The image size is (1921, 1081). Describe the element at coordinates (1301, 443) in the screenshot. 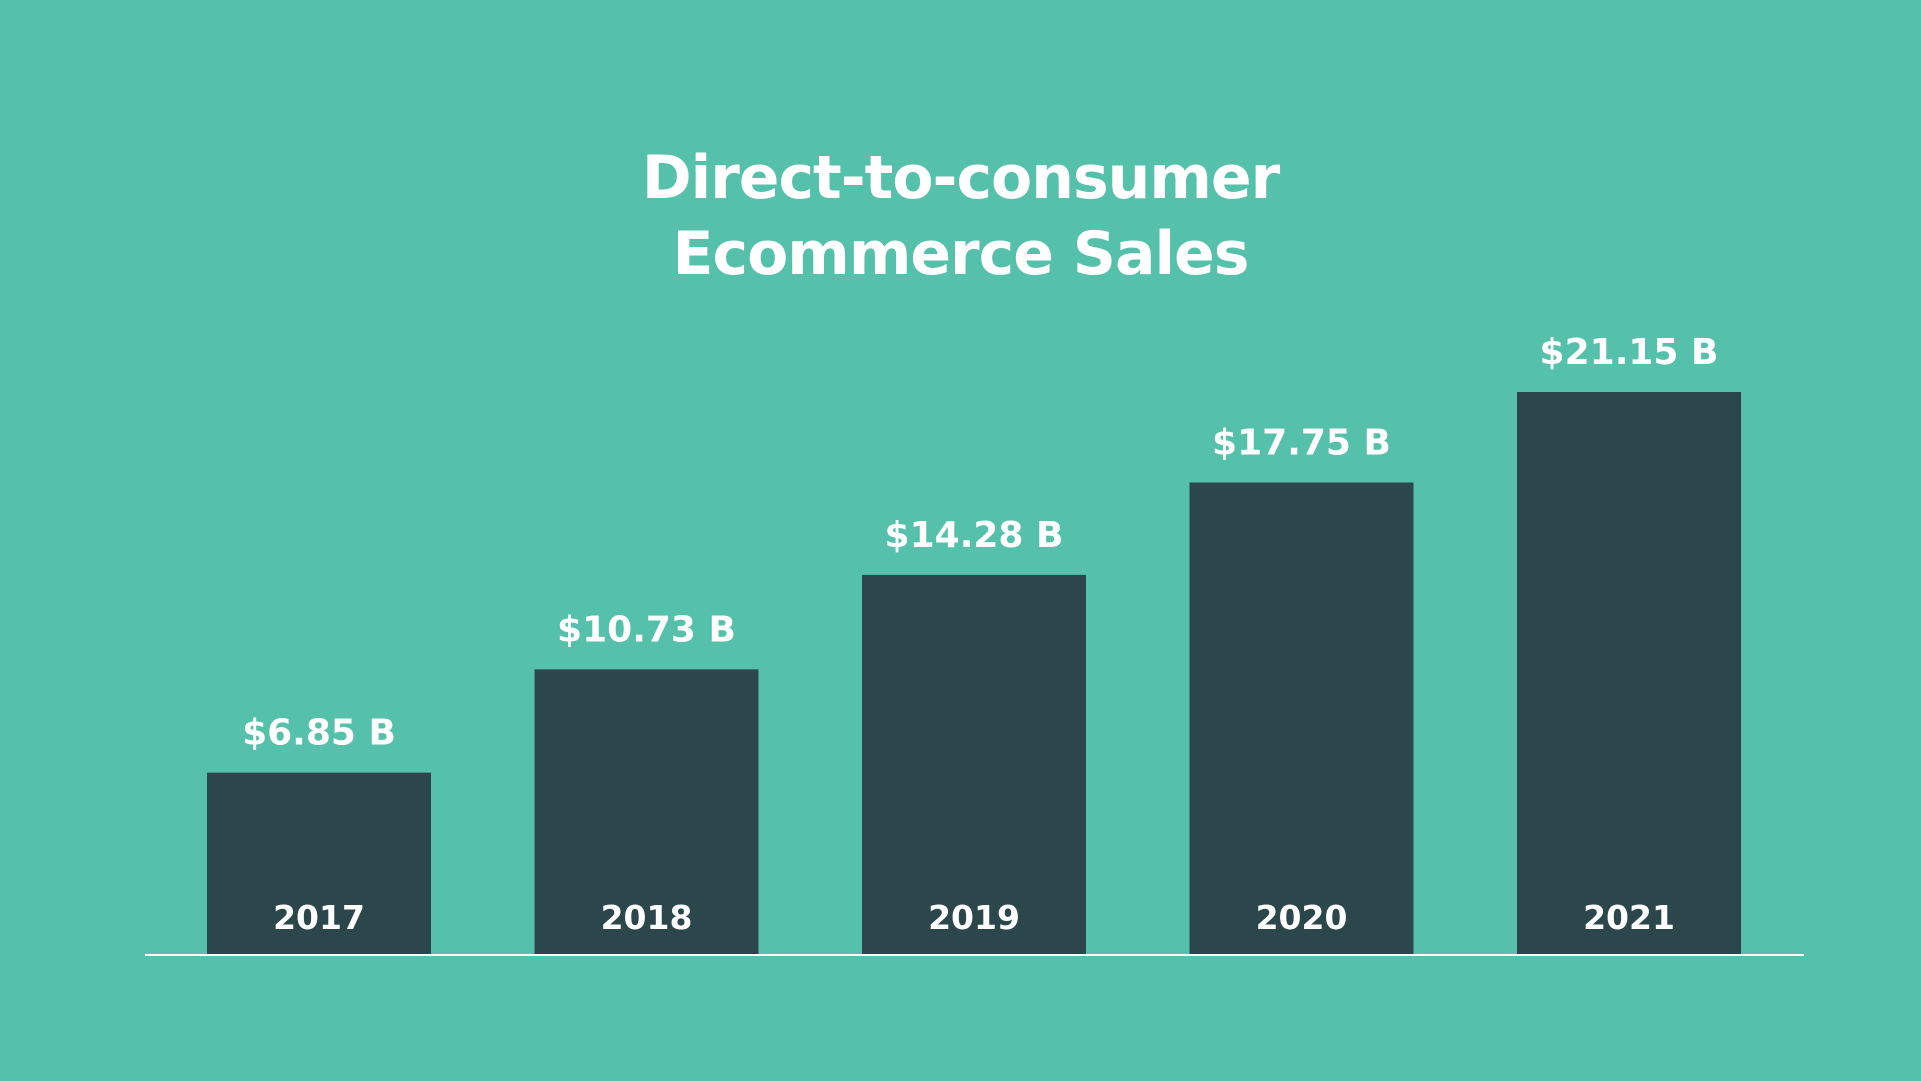

I see `data-label-2020: $17.75 B` at that location.